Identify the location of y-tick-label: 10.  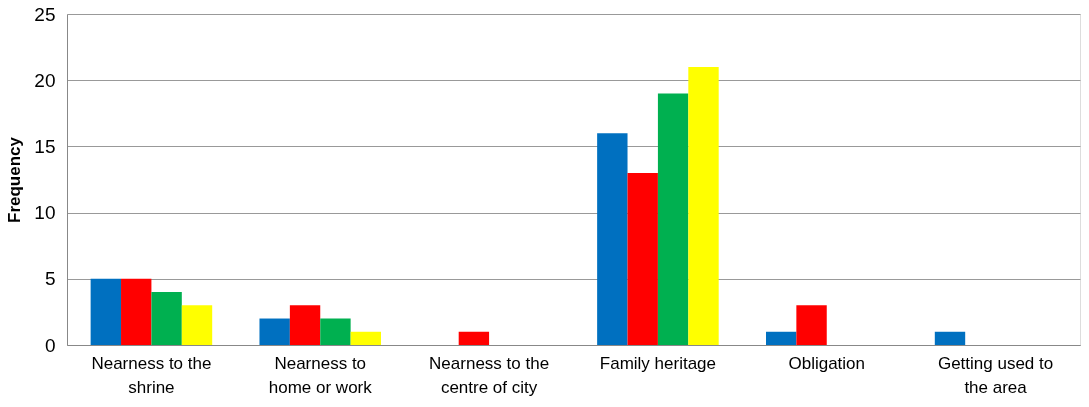
(45, 213).